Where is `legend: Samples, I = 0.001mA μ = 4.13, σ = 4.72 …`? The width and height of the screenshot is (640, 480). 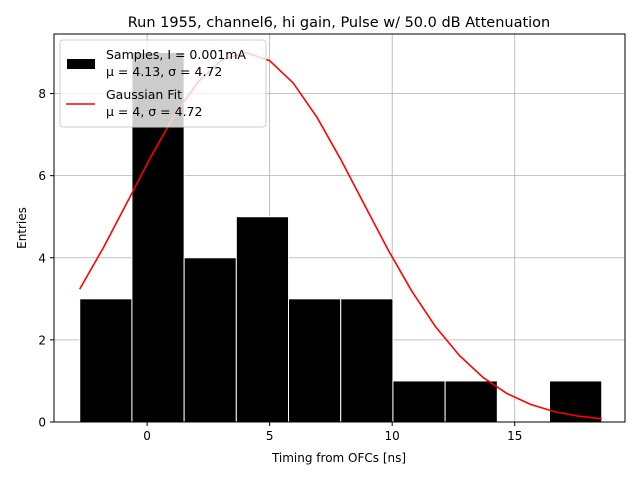 legend: Samples, I = 0.001mA μ = 4.13, σ = 4.72 … is located at coordinates (163, 83).